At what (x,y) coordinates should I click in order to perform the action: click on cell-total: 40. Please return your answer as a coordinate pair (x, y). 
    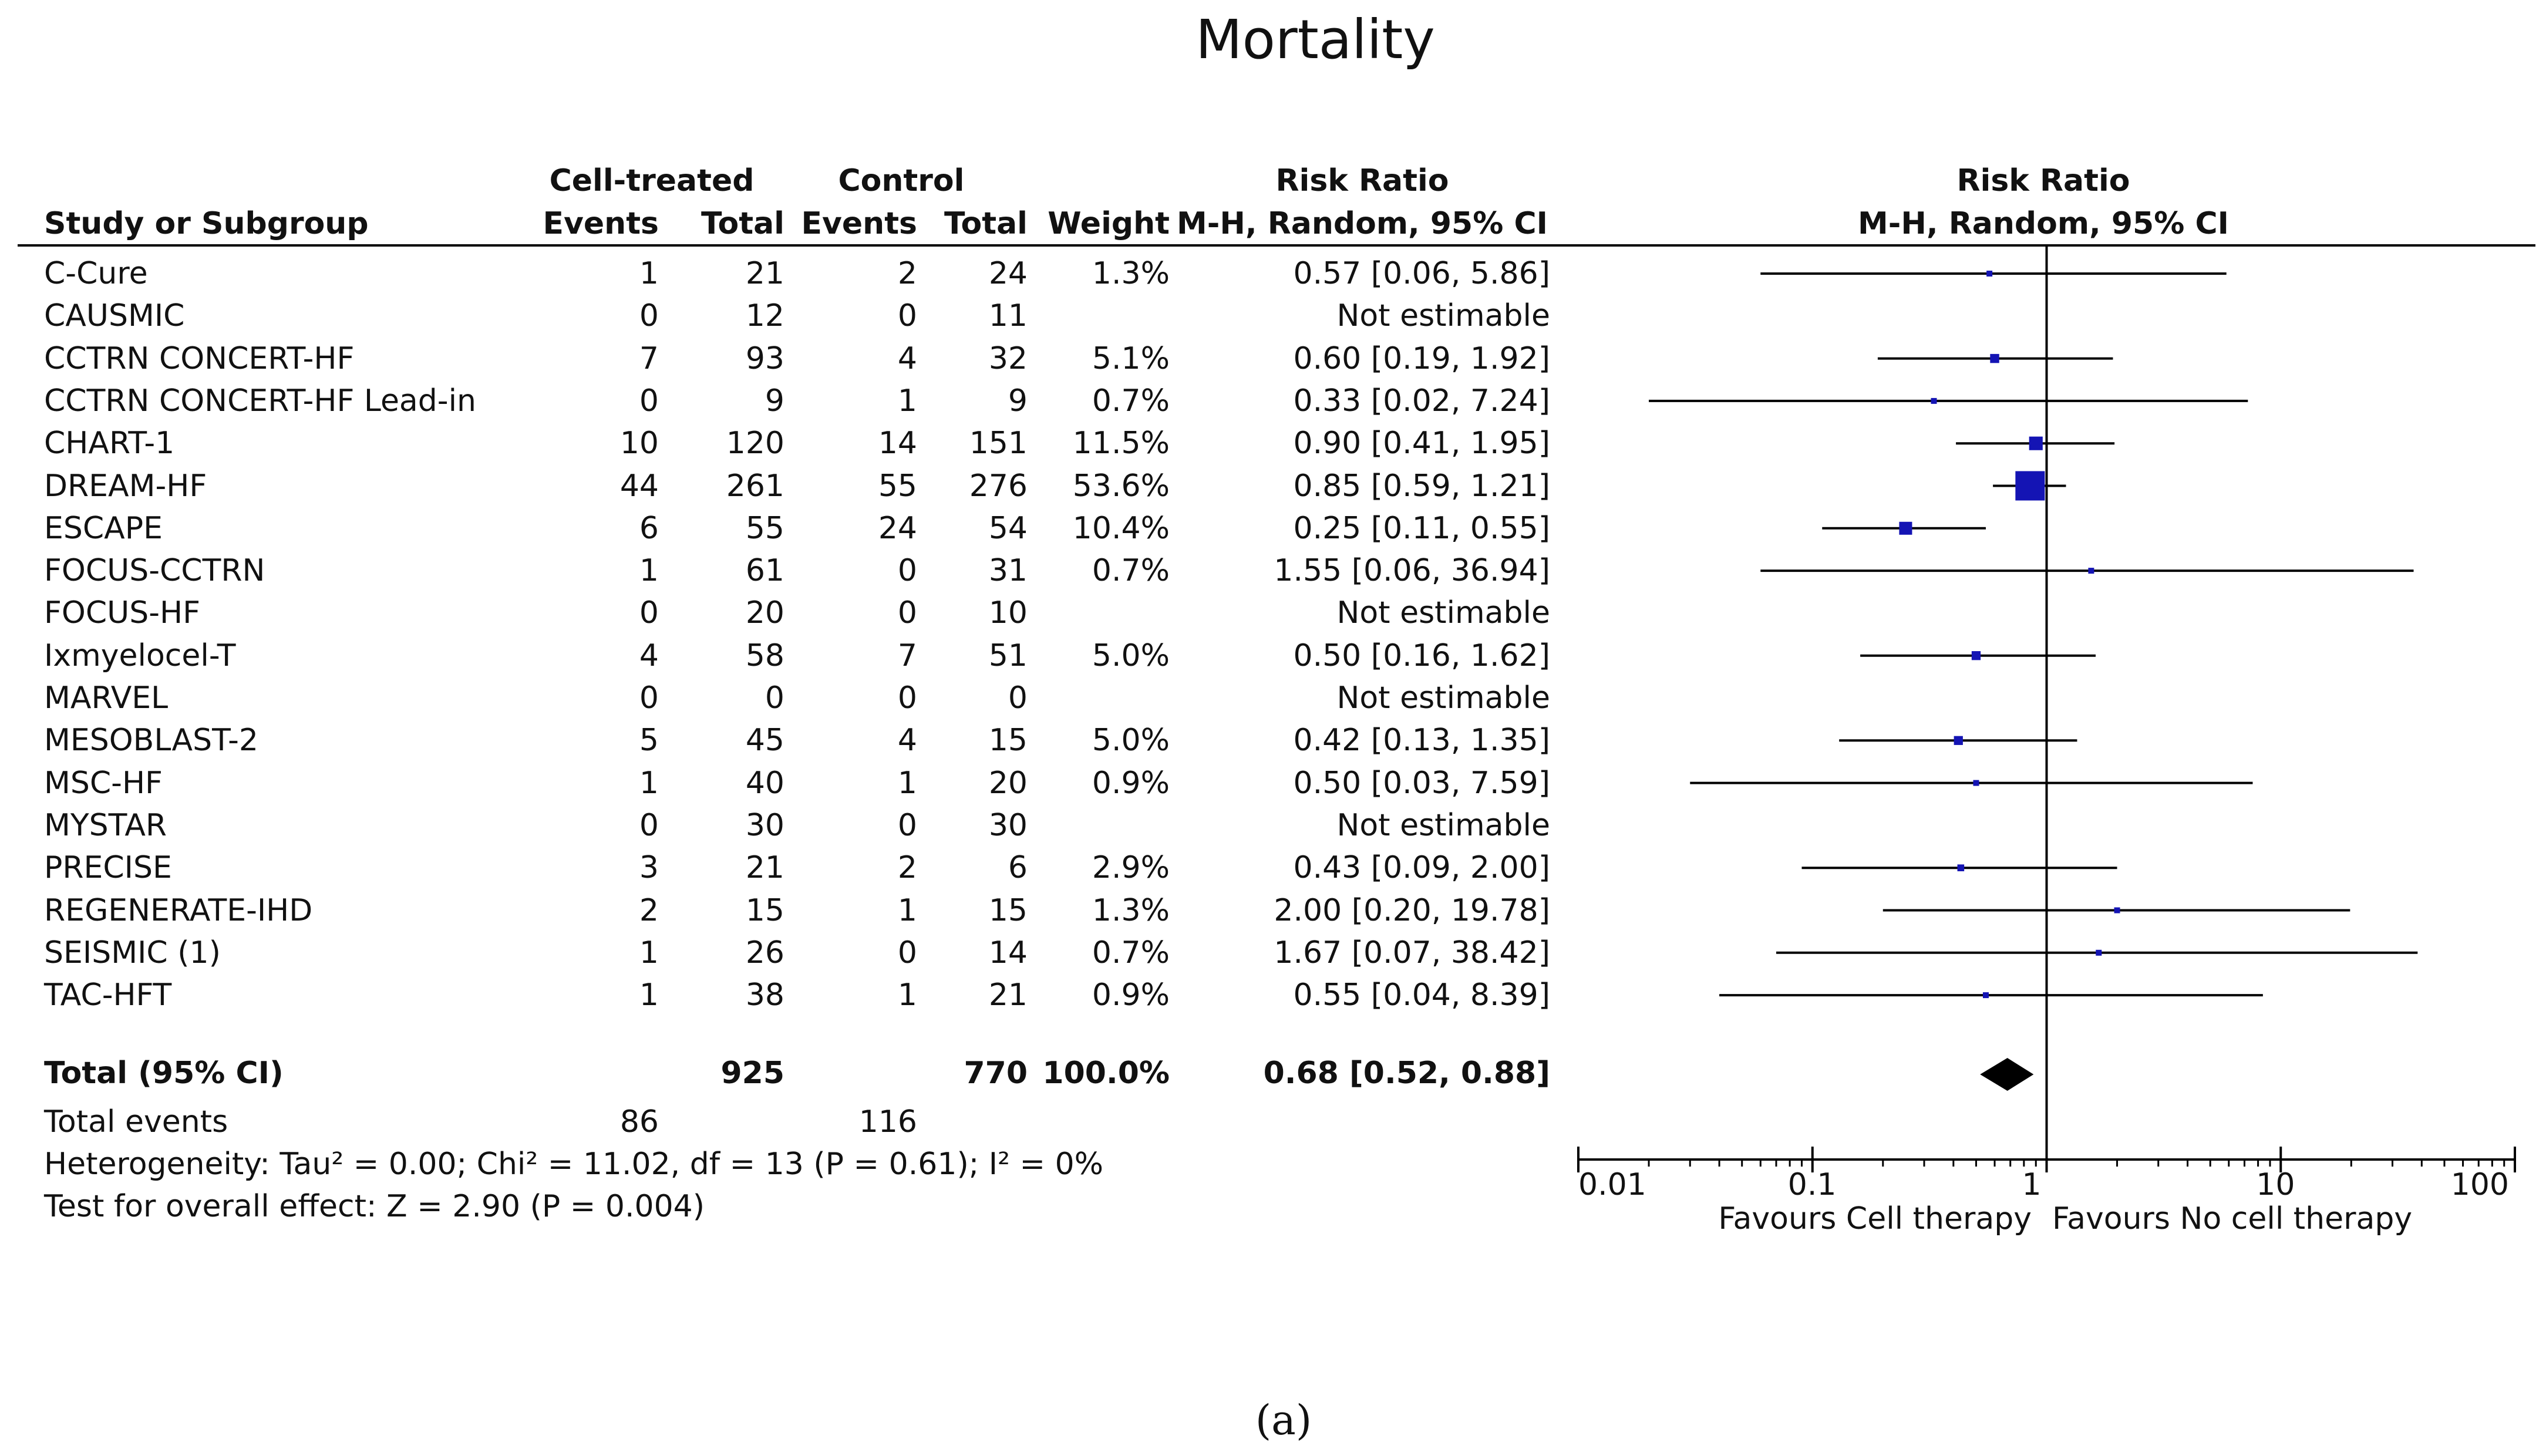
    Looking at the image, I should click on (764, 783).